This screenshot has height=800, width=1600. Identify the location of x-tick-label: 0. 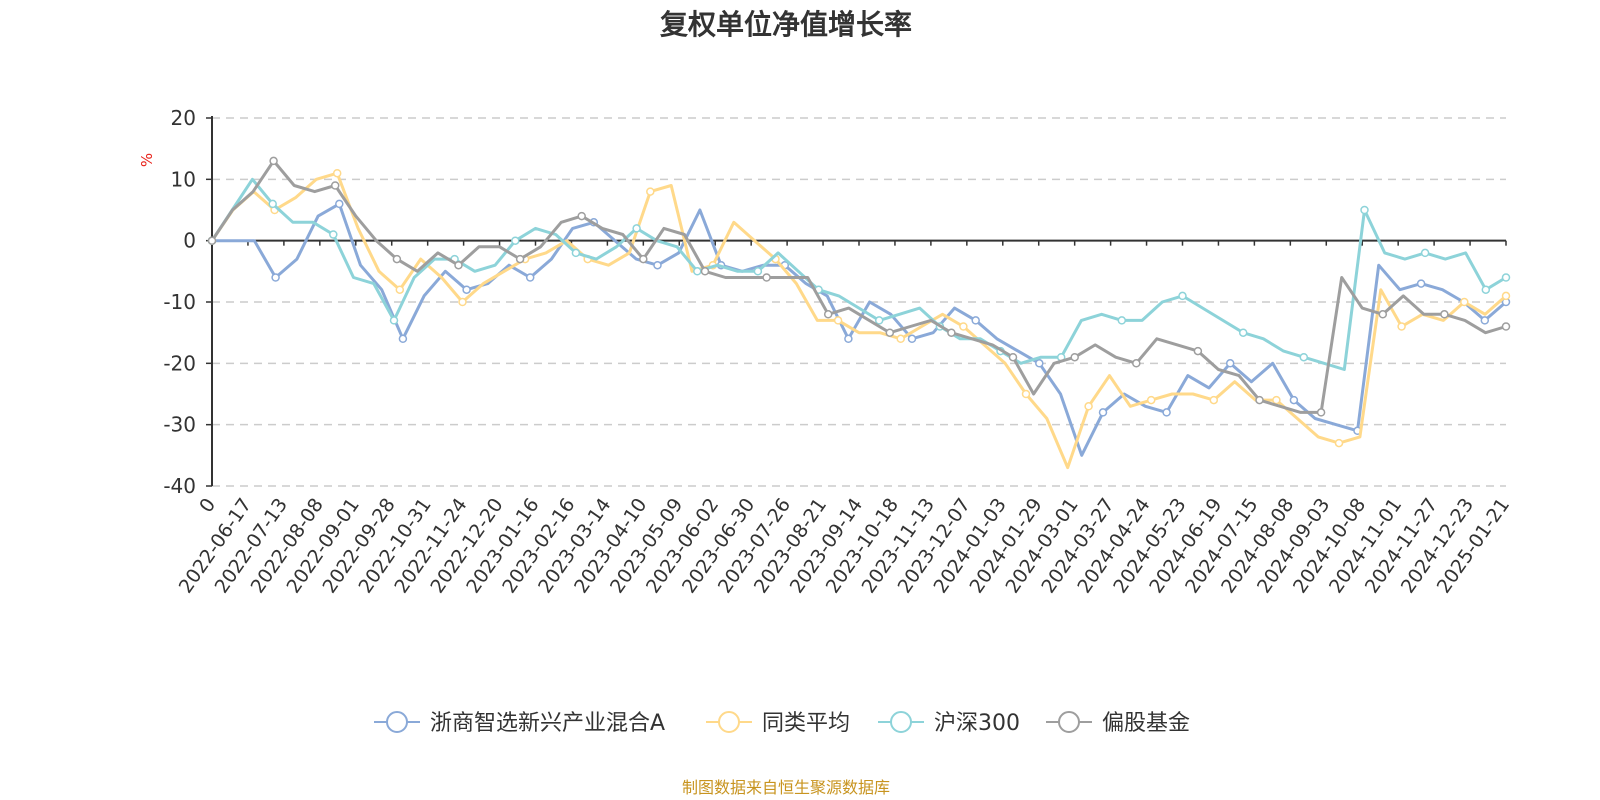
(207, 505).